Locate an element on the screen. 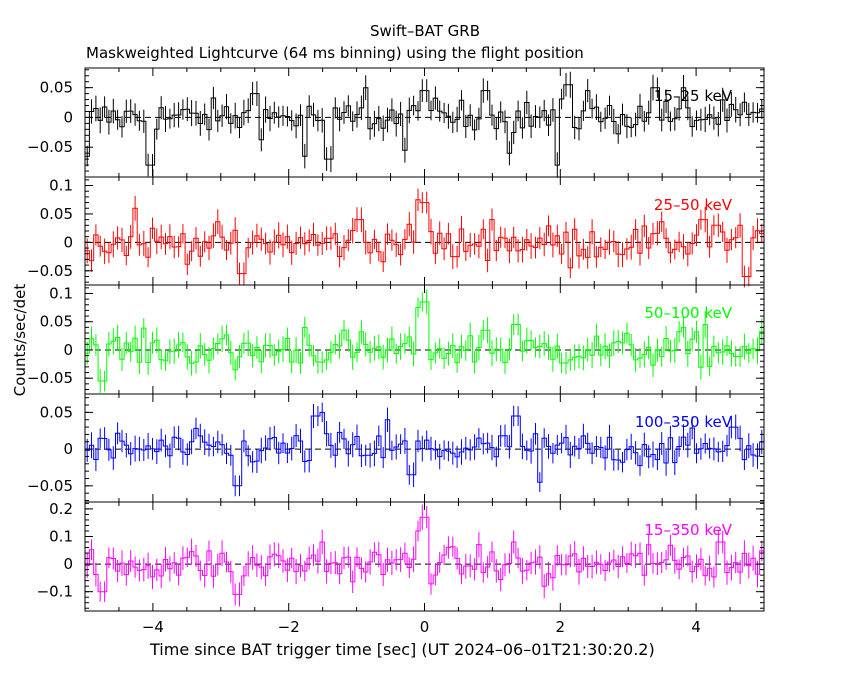 Image resolution: width=850 pixels, height=680 pixels. x-tick-label: −4 is located at coordinates (153, 627).